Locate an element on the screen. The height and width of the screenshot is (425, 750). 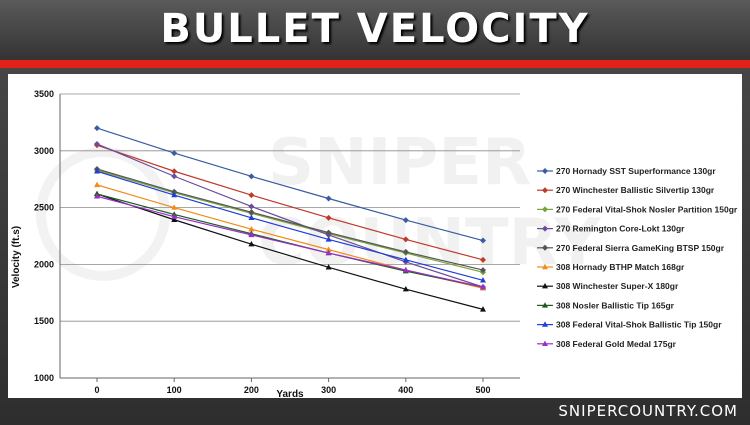
legend-item: 270 Winchester Ballistic Silvertip 130gr is located at coordinates (626, 190).